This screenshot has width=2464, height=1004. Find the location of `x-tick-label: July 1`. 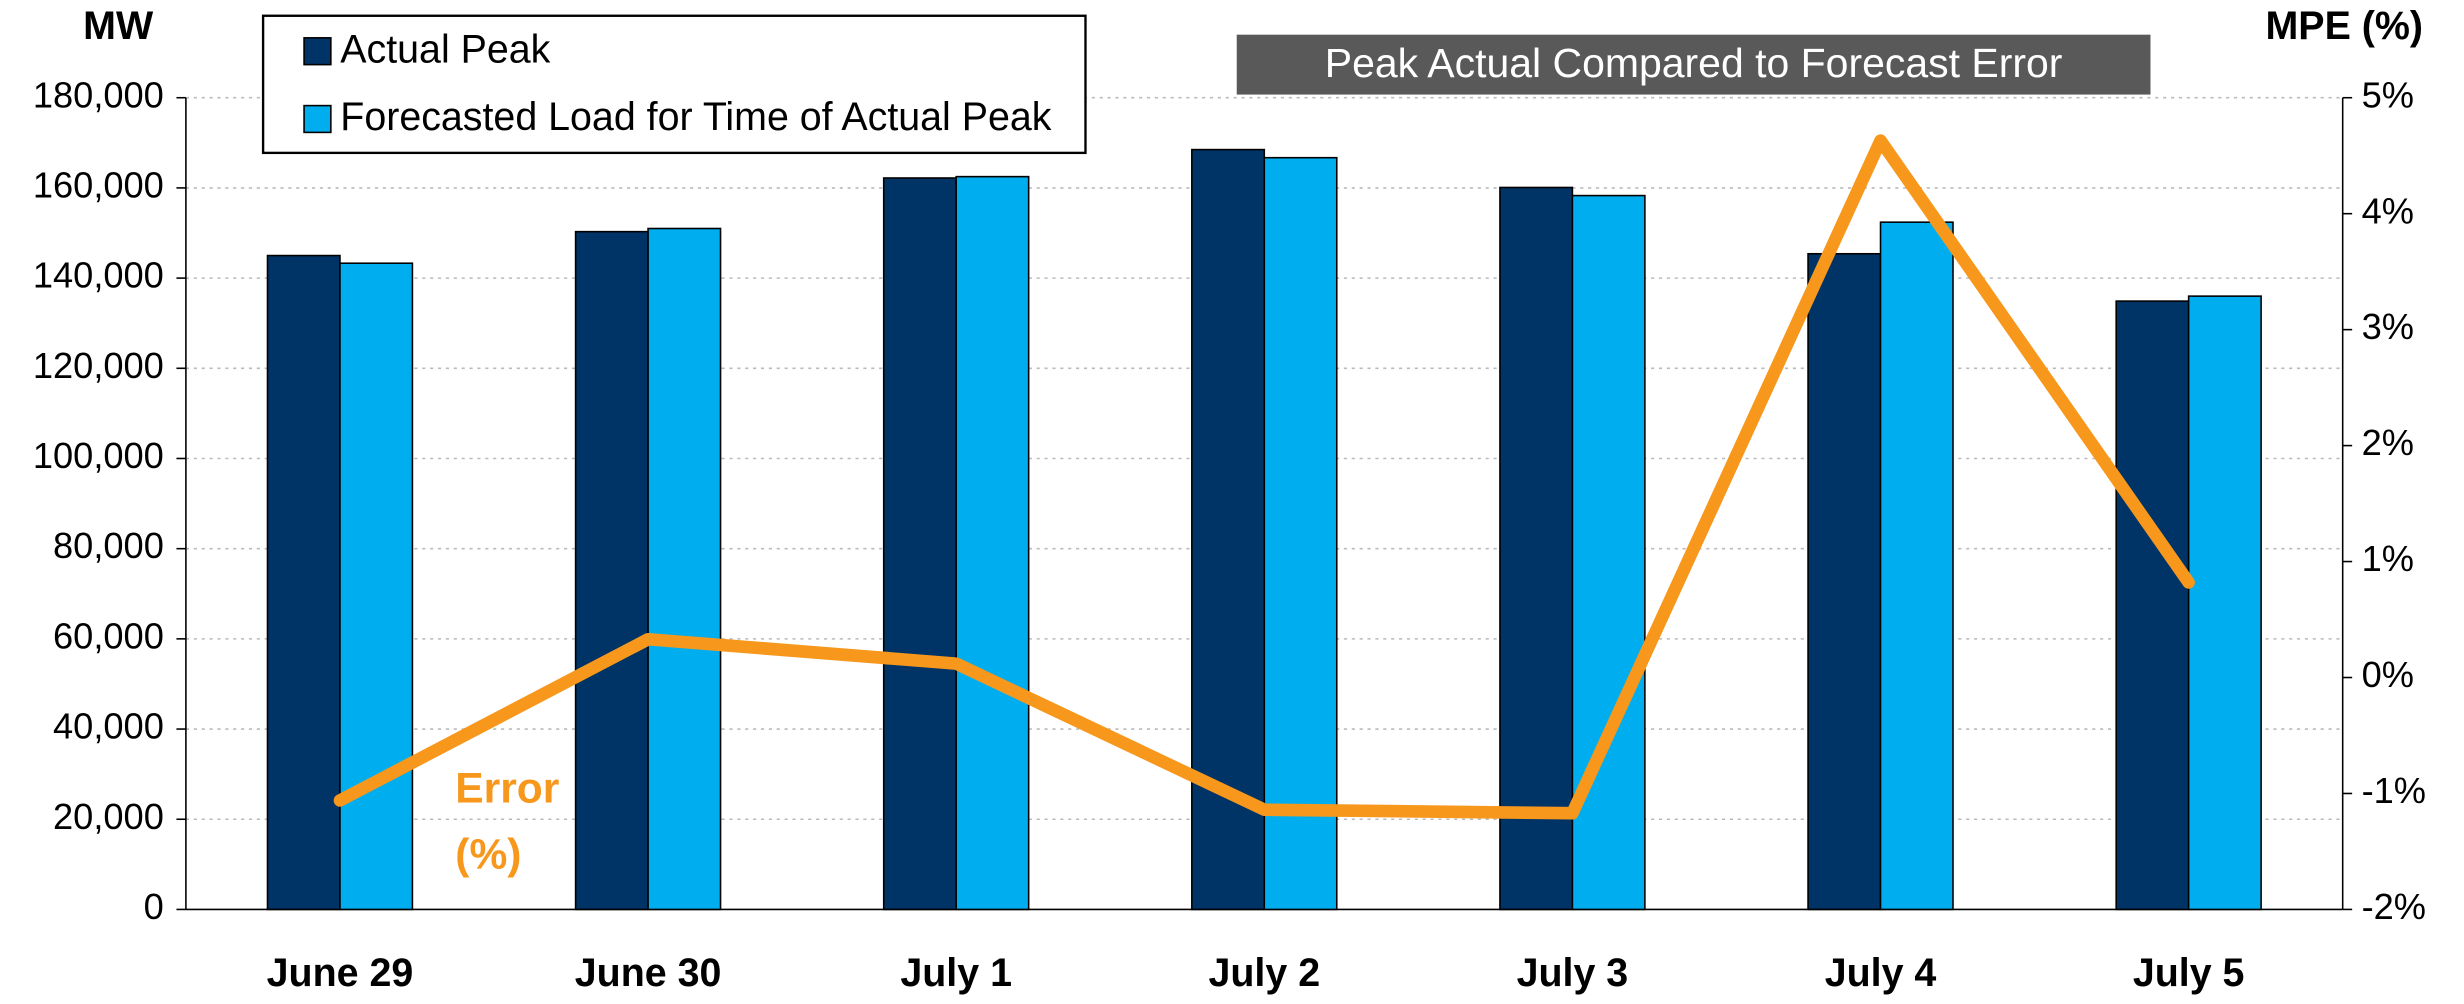

x-tick-label: July 1 is located at coordinates (956, 973).